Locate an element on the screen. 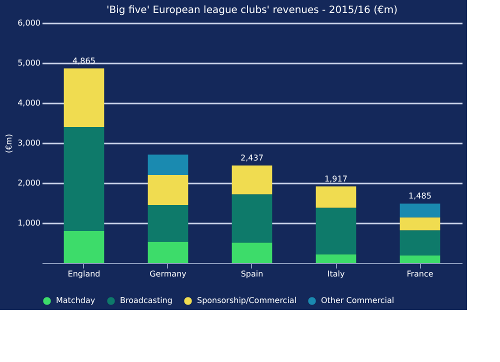 Image resolution: width=500 pixels, height=362 pixels. legend-label: Matchday is located at coordinates (76, 300).